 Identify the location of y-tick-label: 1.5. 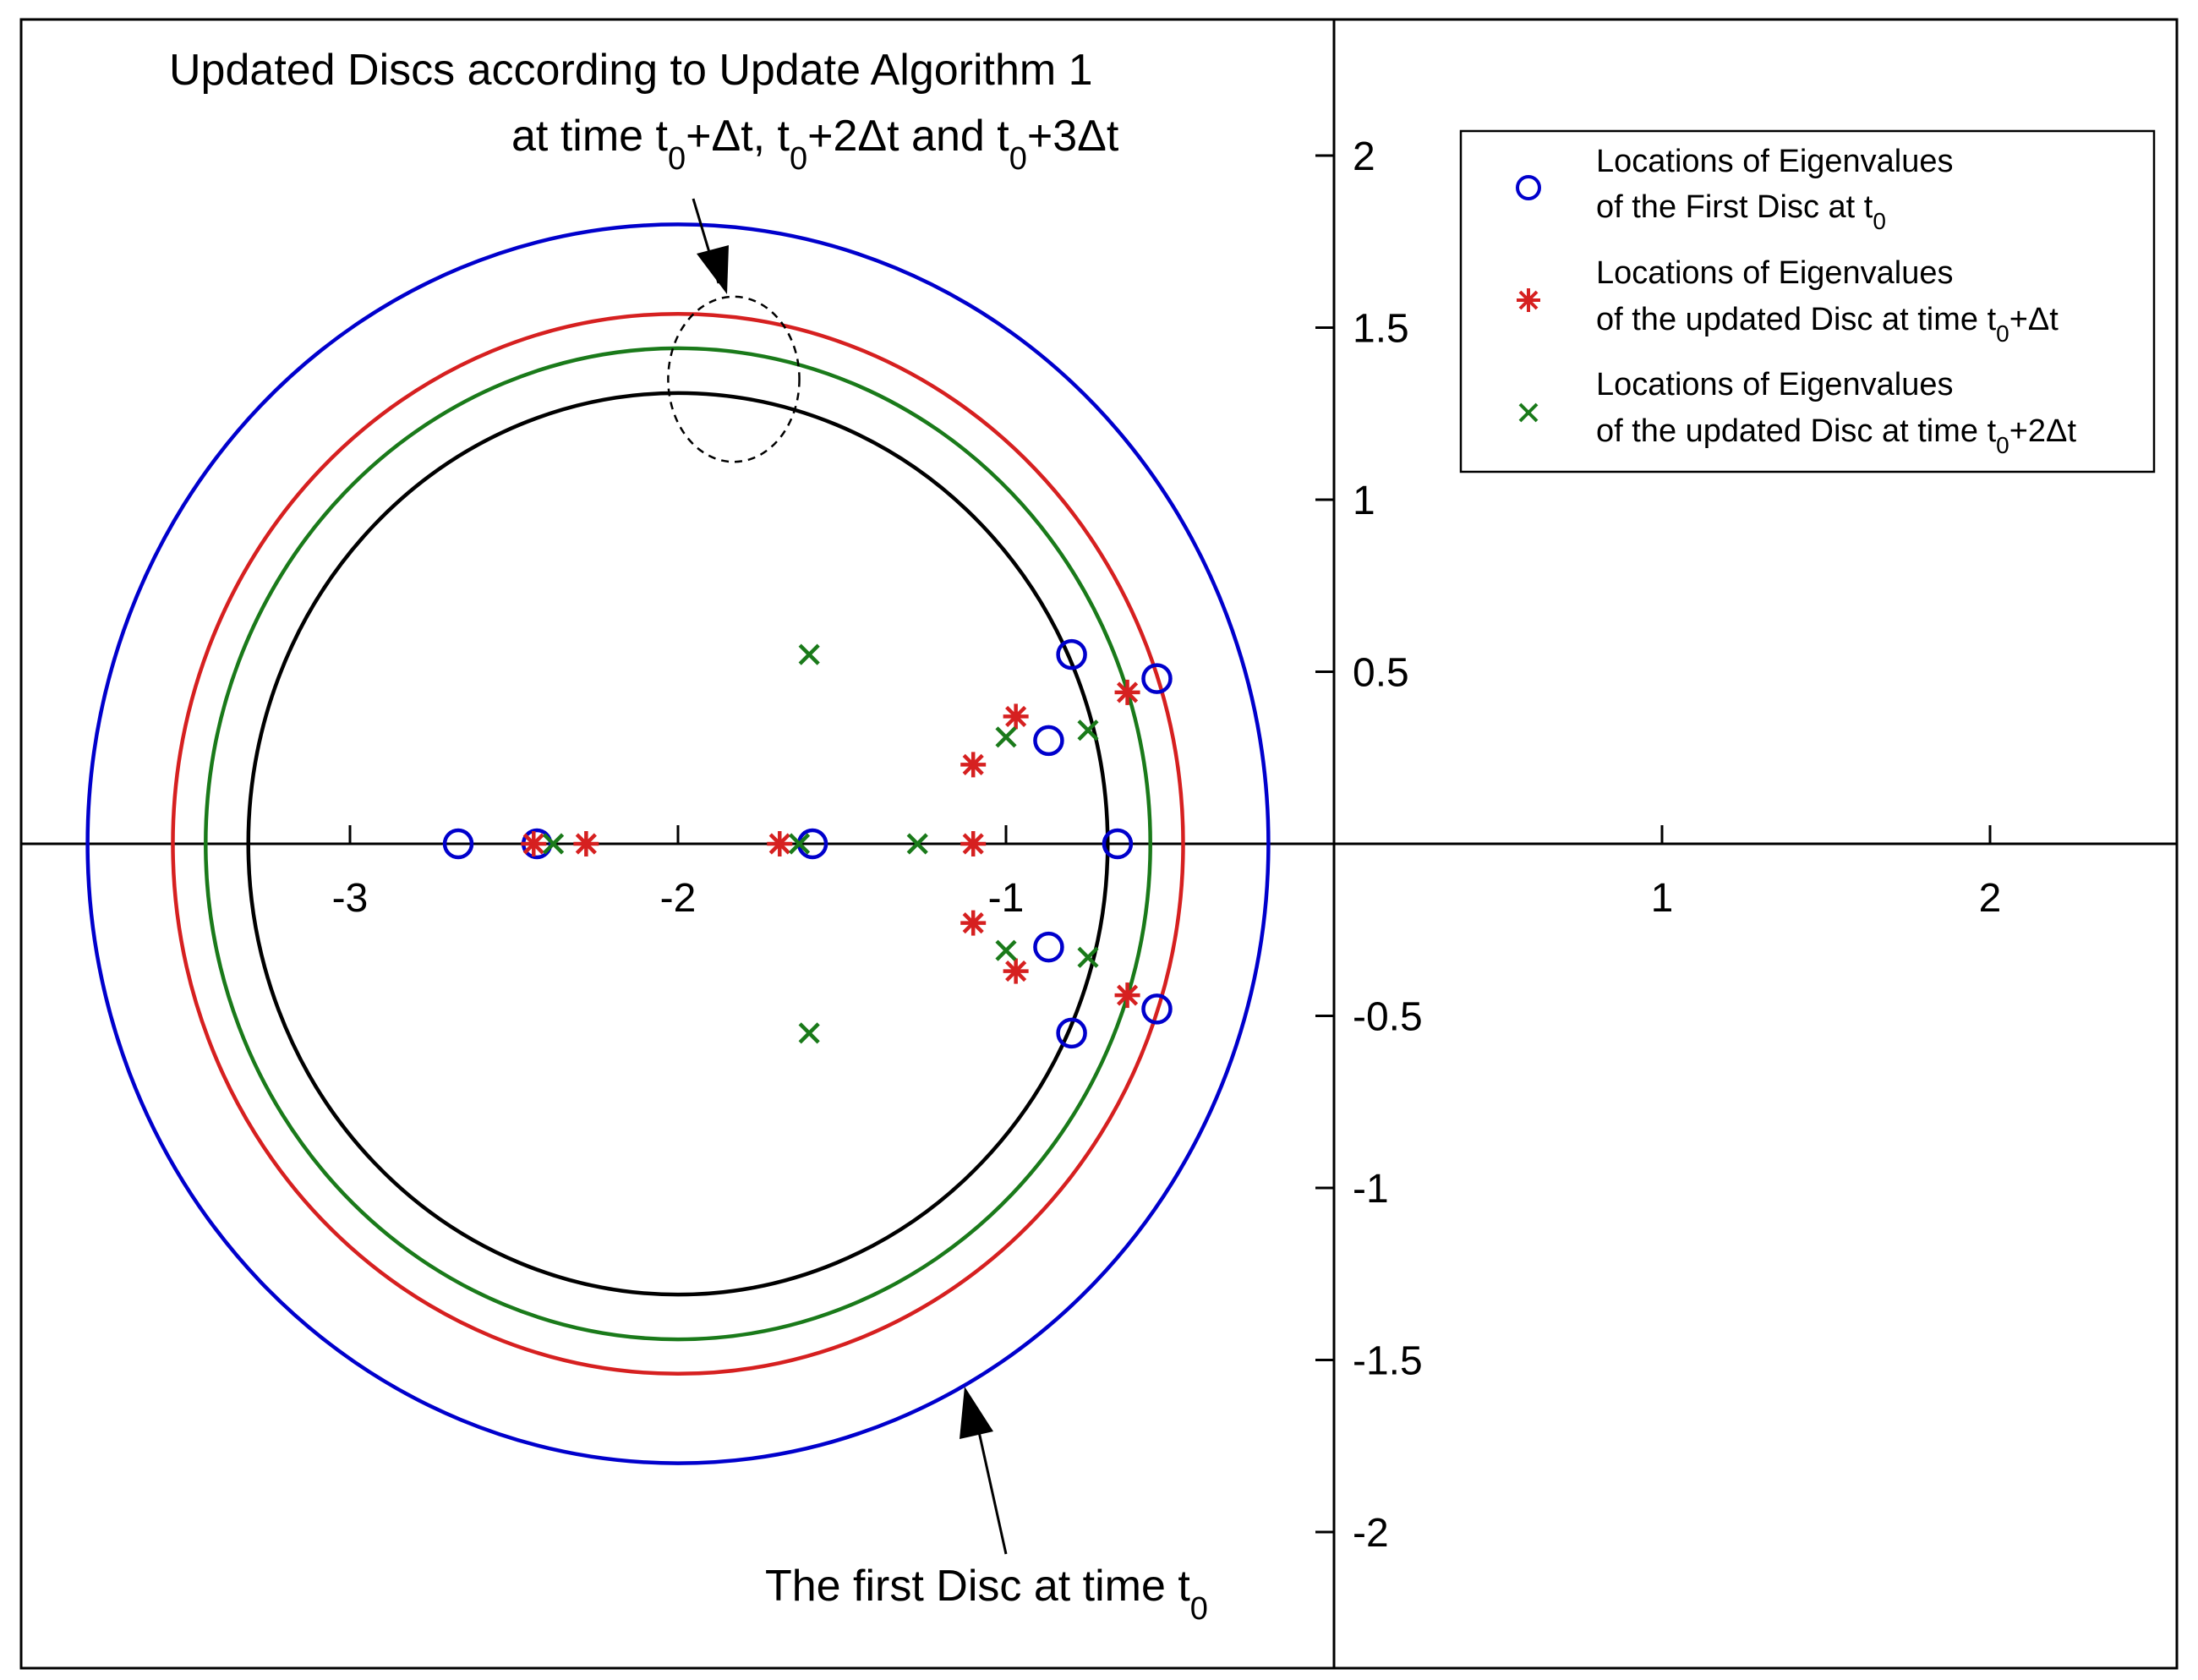
(1381, 329).